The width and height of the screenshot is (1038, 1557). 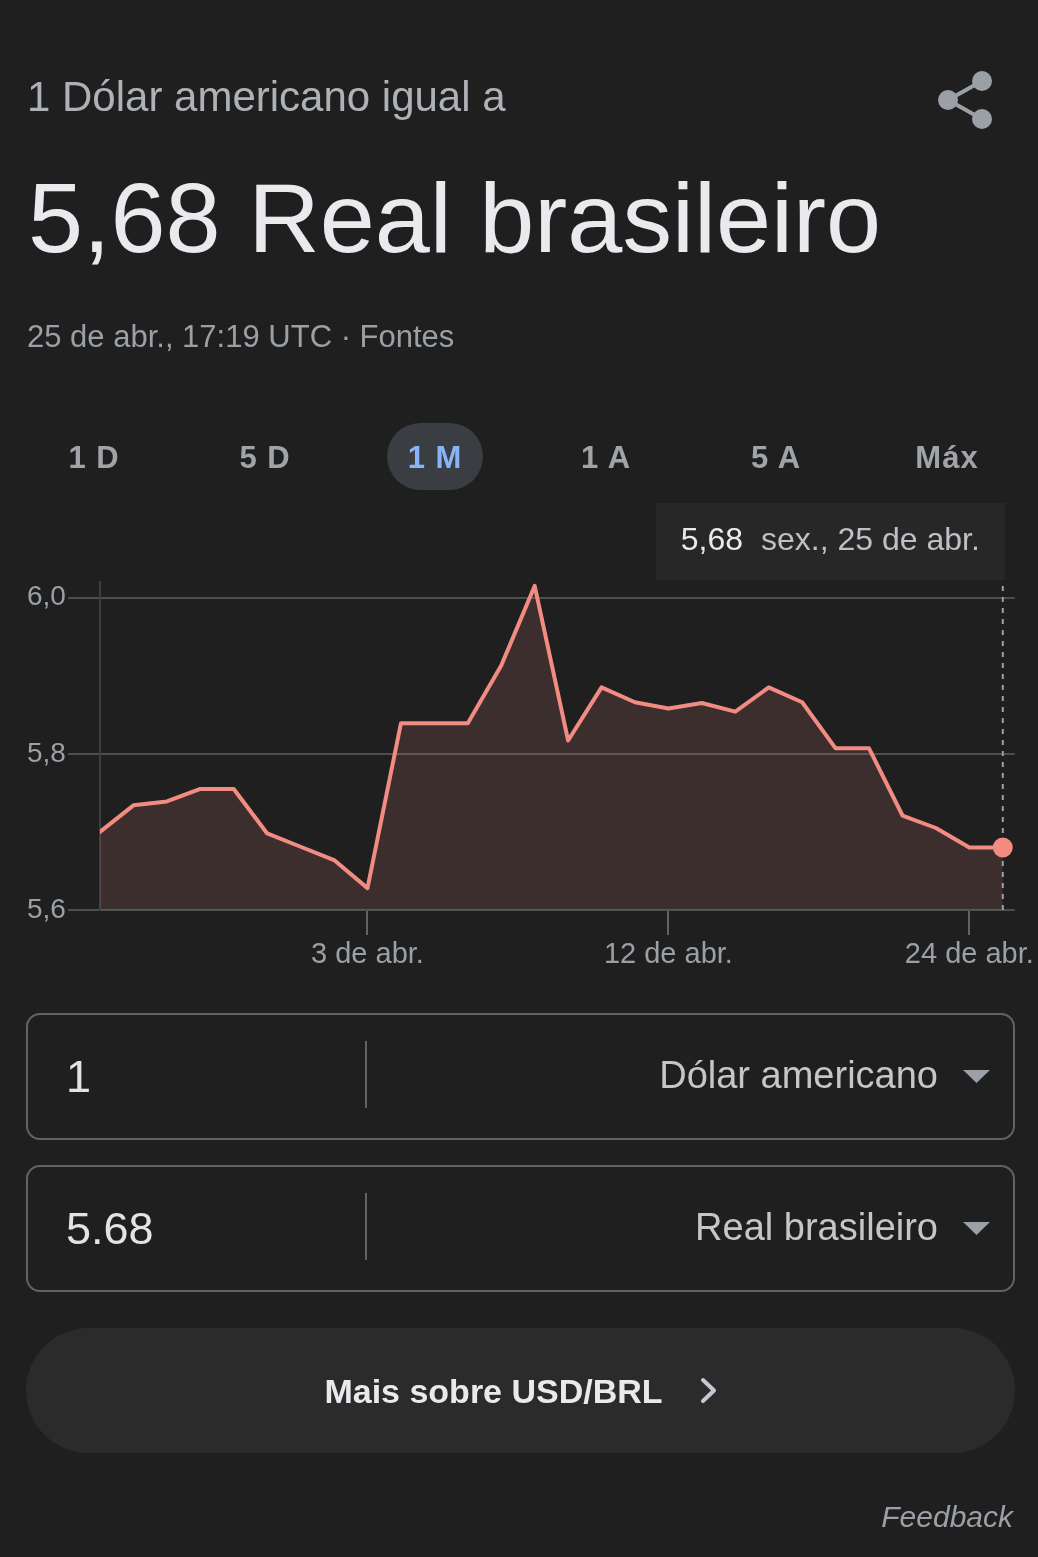 What do you see at coordinates (266, 96) in the screenshot?
I see `chart-title: 1 Dólar americano igual a` at bounding box center [266, 96].